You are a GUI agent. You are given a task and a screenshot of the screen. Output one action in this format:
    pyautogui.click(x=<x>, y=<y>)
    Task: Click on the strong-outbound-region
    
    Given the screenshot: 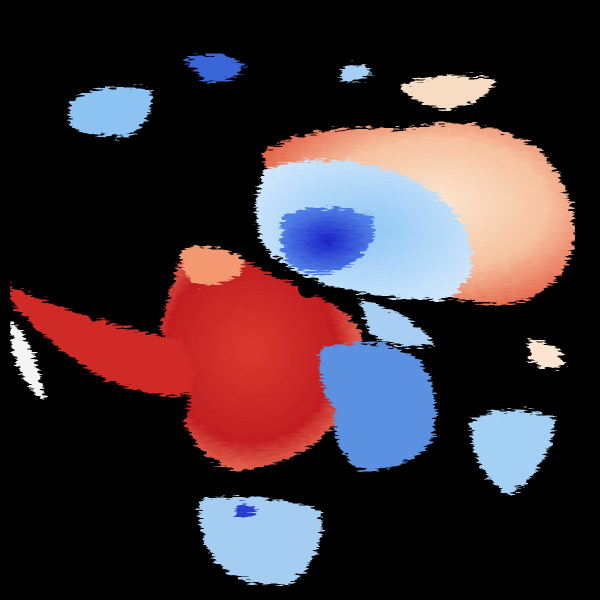 What is the action you would take?
    pyautogui.click(x=261, y=361)
    